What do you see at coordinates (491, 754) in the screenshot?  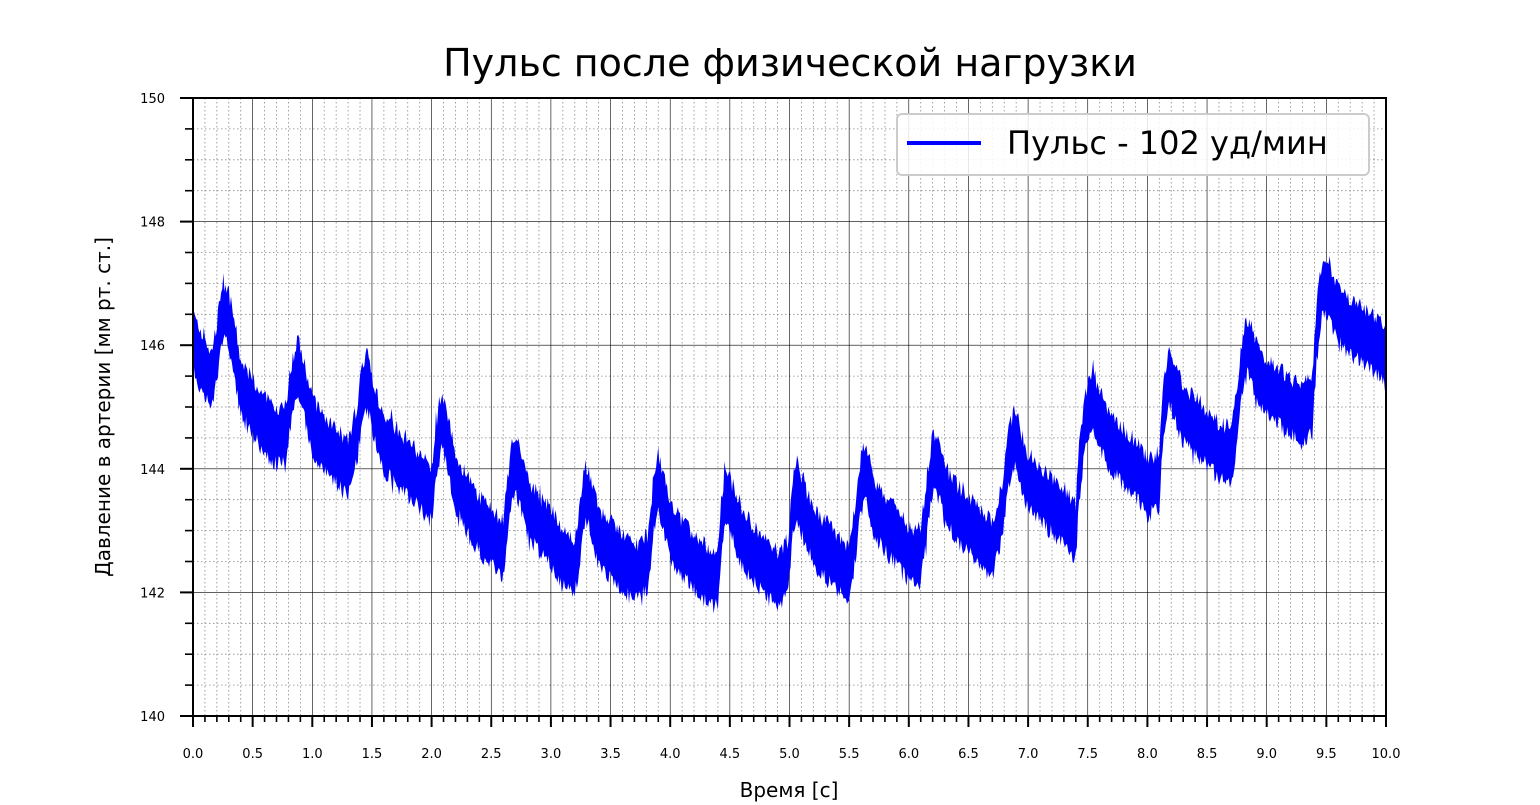 I see `x-tick-label: 2.5` at bounding box center [491, 754].